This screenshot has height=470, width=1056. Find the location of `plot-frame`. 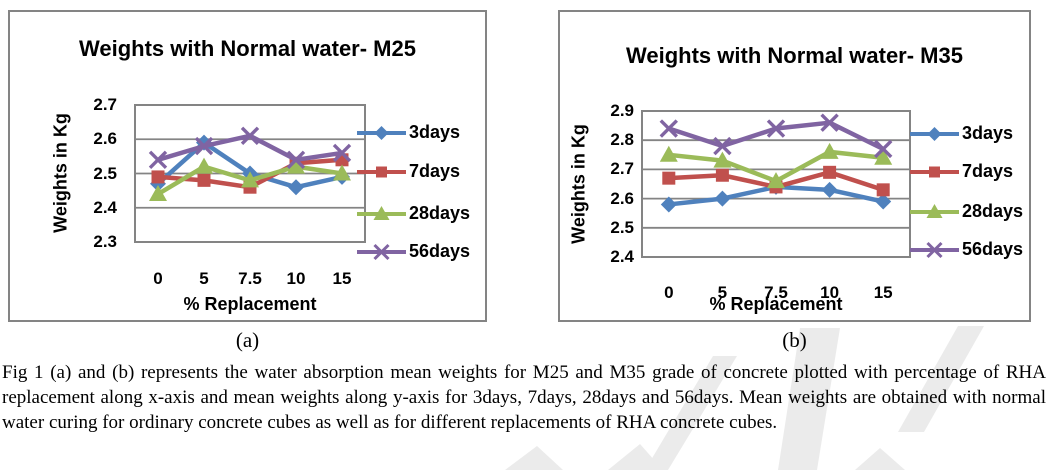

plot-frame is located at coordinates (776, 184).